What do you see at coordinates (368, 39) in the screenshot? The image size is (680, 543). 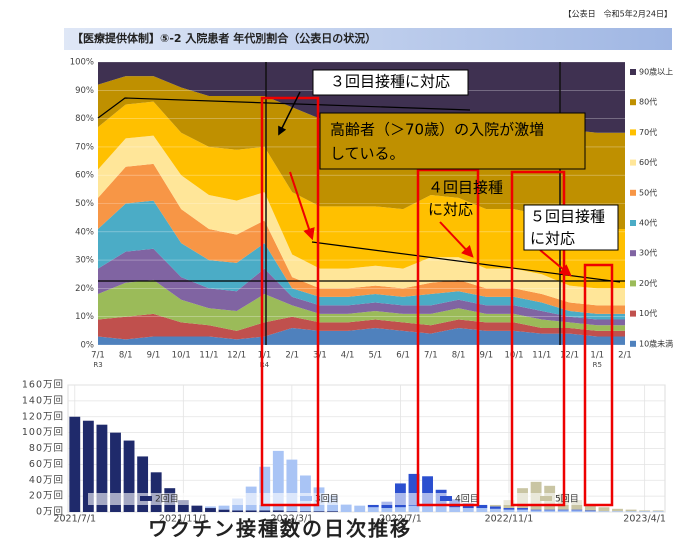 I see `title-bar` at bounding box center [368, 39].